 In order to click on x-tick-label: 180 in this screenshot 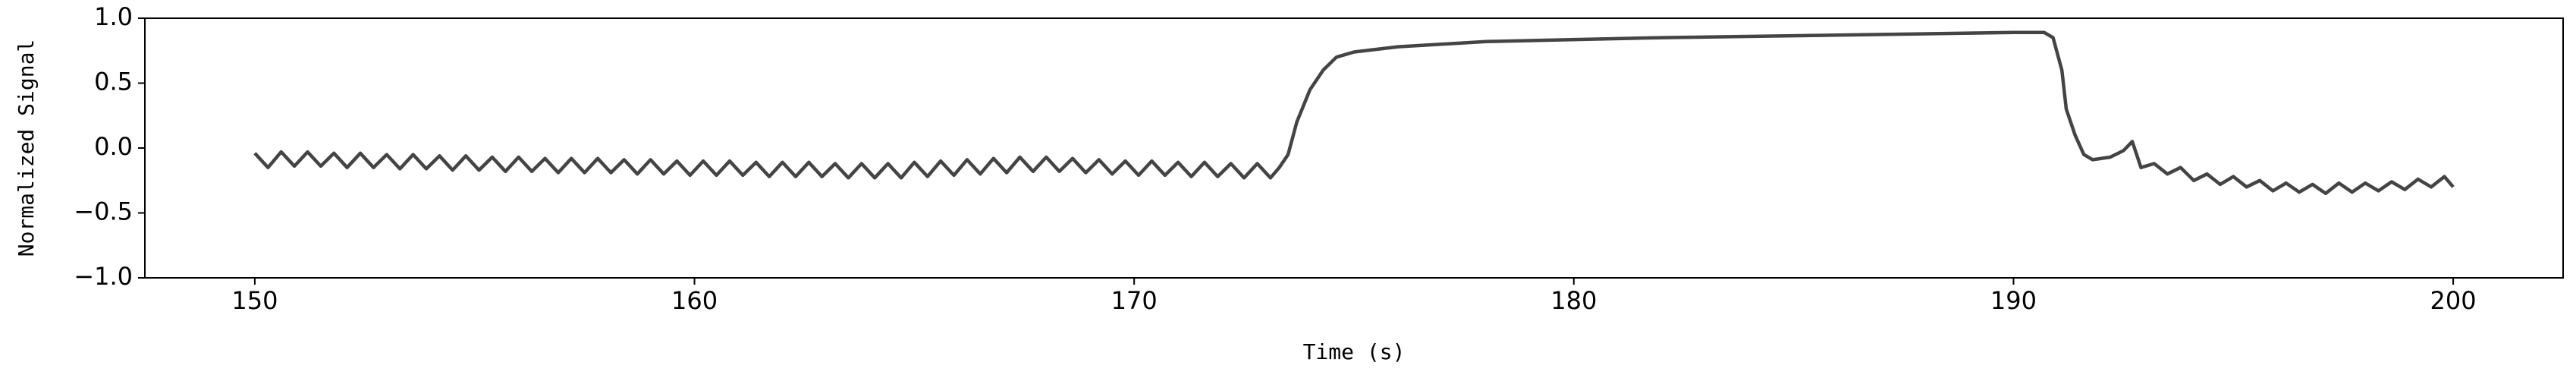, I will do `click(1573, 300)`.